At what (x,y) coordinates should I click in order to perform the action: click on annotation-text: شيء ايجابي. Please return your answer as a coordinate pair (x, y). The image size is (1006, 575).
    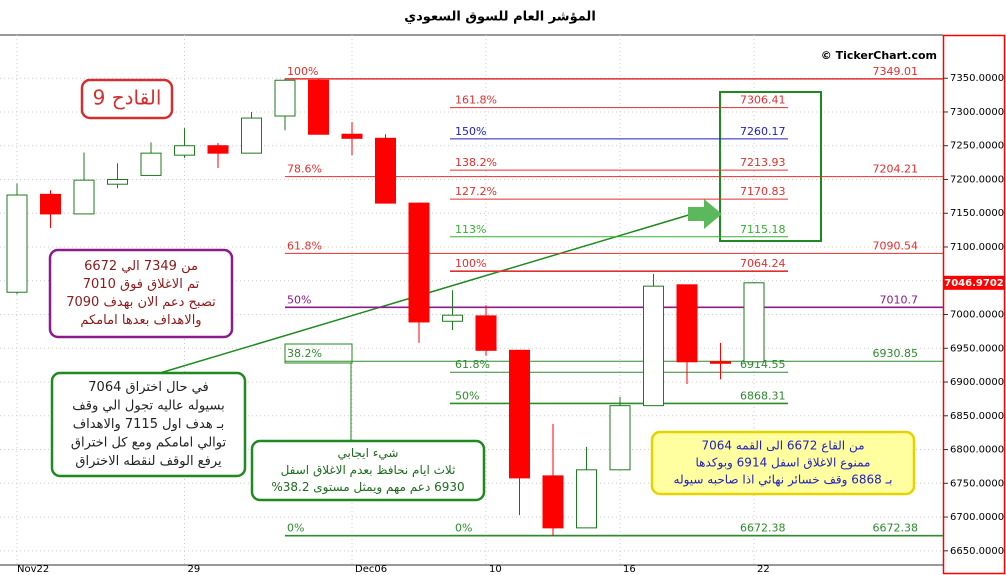
    Looking at the image, I should click on (368, 453).